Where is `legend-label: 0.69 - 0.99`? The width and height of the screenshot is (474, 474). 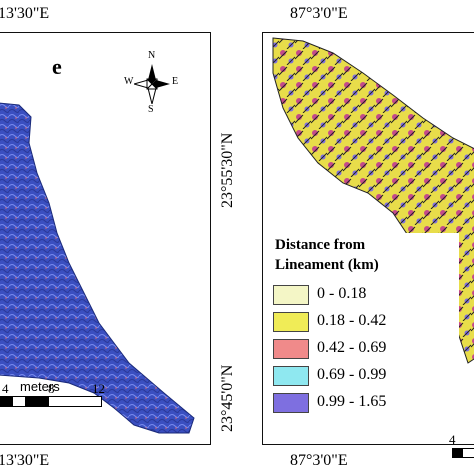
legend-label: 0.69 - 0.99 is located at coordinates (352, 374).